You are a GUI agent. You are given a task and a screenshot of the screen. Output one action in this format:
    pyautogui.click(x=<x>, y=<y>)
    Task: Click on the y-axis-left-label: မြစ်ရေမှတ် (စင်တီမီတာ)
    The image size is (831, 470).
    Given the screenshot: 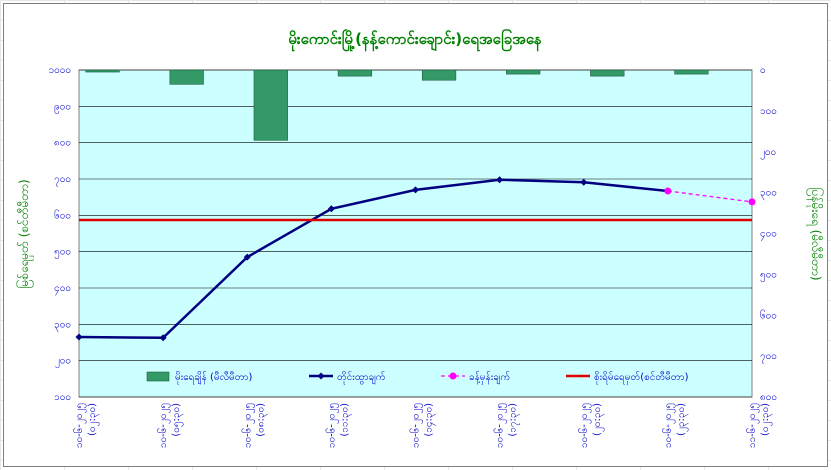 What is the action you would take?
    pyautogui.click(x=24, y=233)
    